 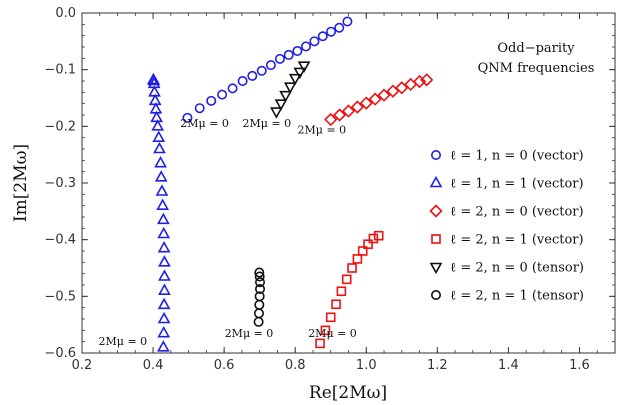 I want to click on legend-label: ℓ = 1, n = 0 (vector), so click(x=517, y=156).